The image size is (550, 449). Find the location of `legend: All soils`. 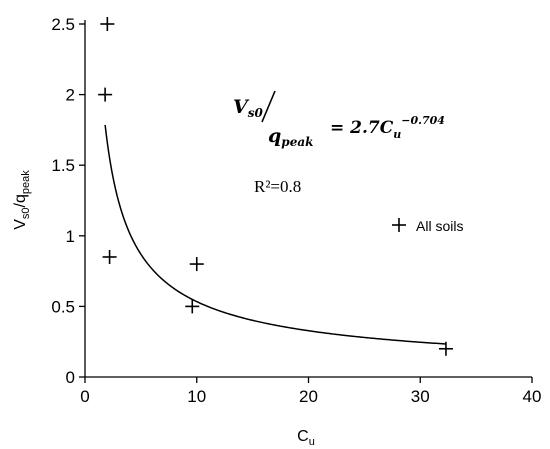

legend: All soils is located at coordinates (427, 226).